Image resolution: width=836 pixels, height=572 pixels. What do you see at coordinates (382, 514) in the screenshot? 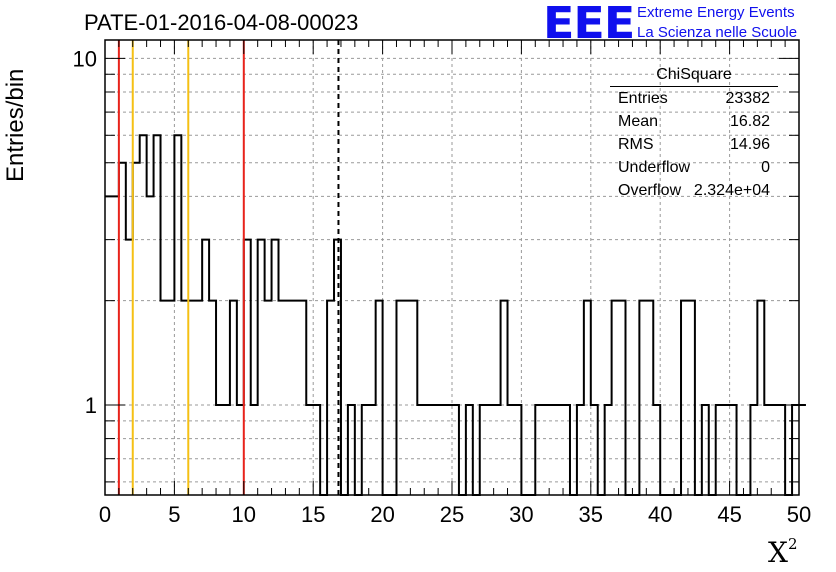
I see `x-tick-label: 20` at bounding box center [382, 514].